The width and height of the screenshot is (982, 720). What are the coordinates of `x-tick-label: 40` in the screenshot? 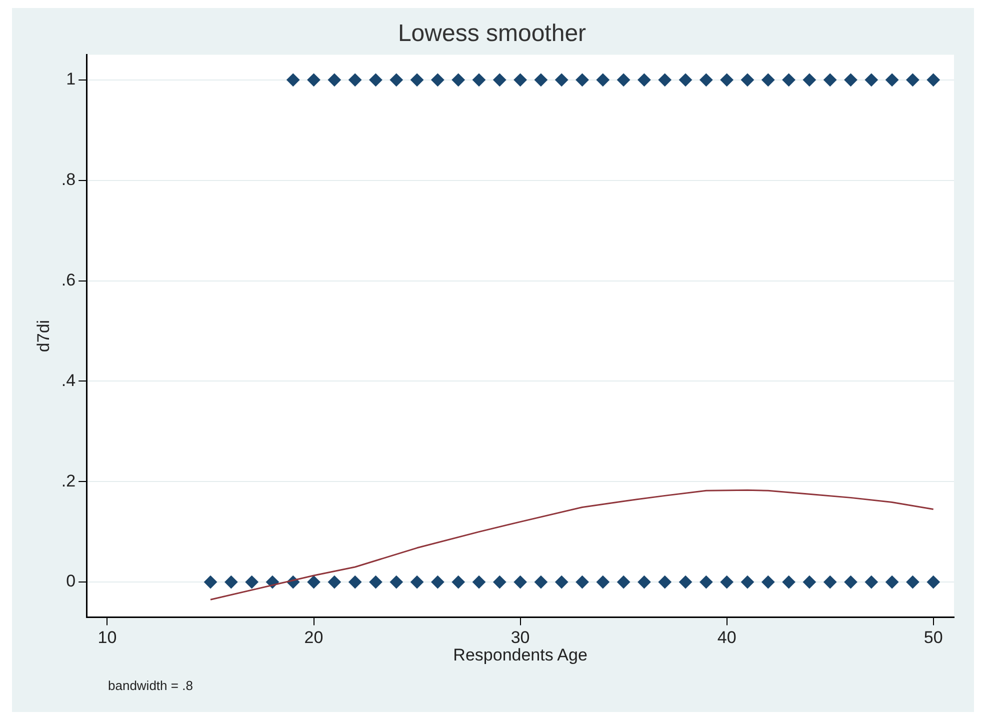 It's located at (726, 638).